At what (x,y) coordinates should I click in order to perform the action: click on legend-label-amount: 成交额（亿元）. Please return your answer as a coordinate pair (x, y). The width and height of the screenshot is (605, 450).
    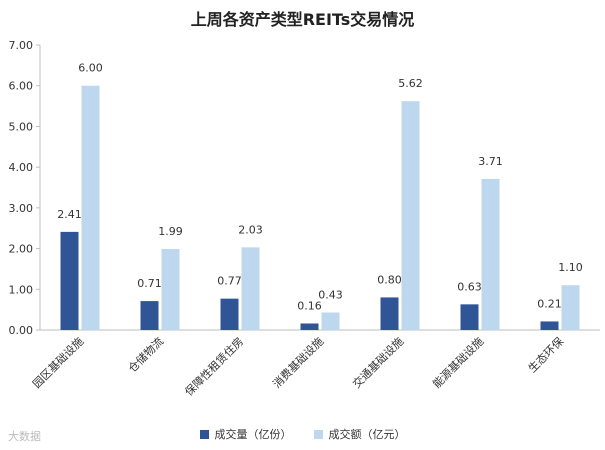
    Looking at the image, I should click on (367, 434).